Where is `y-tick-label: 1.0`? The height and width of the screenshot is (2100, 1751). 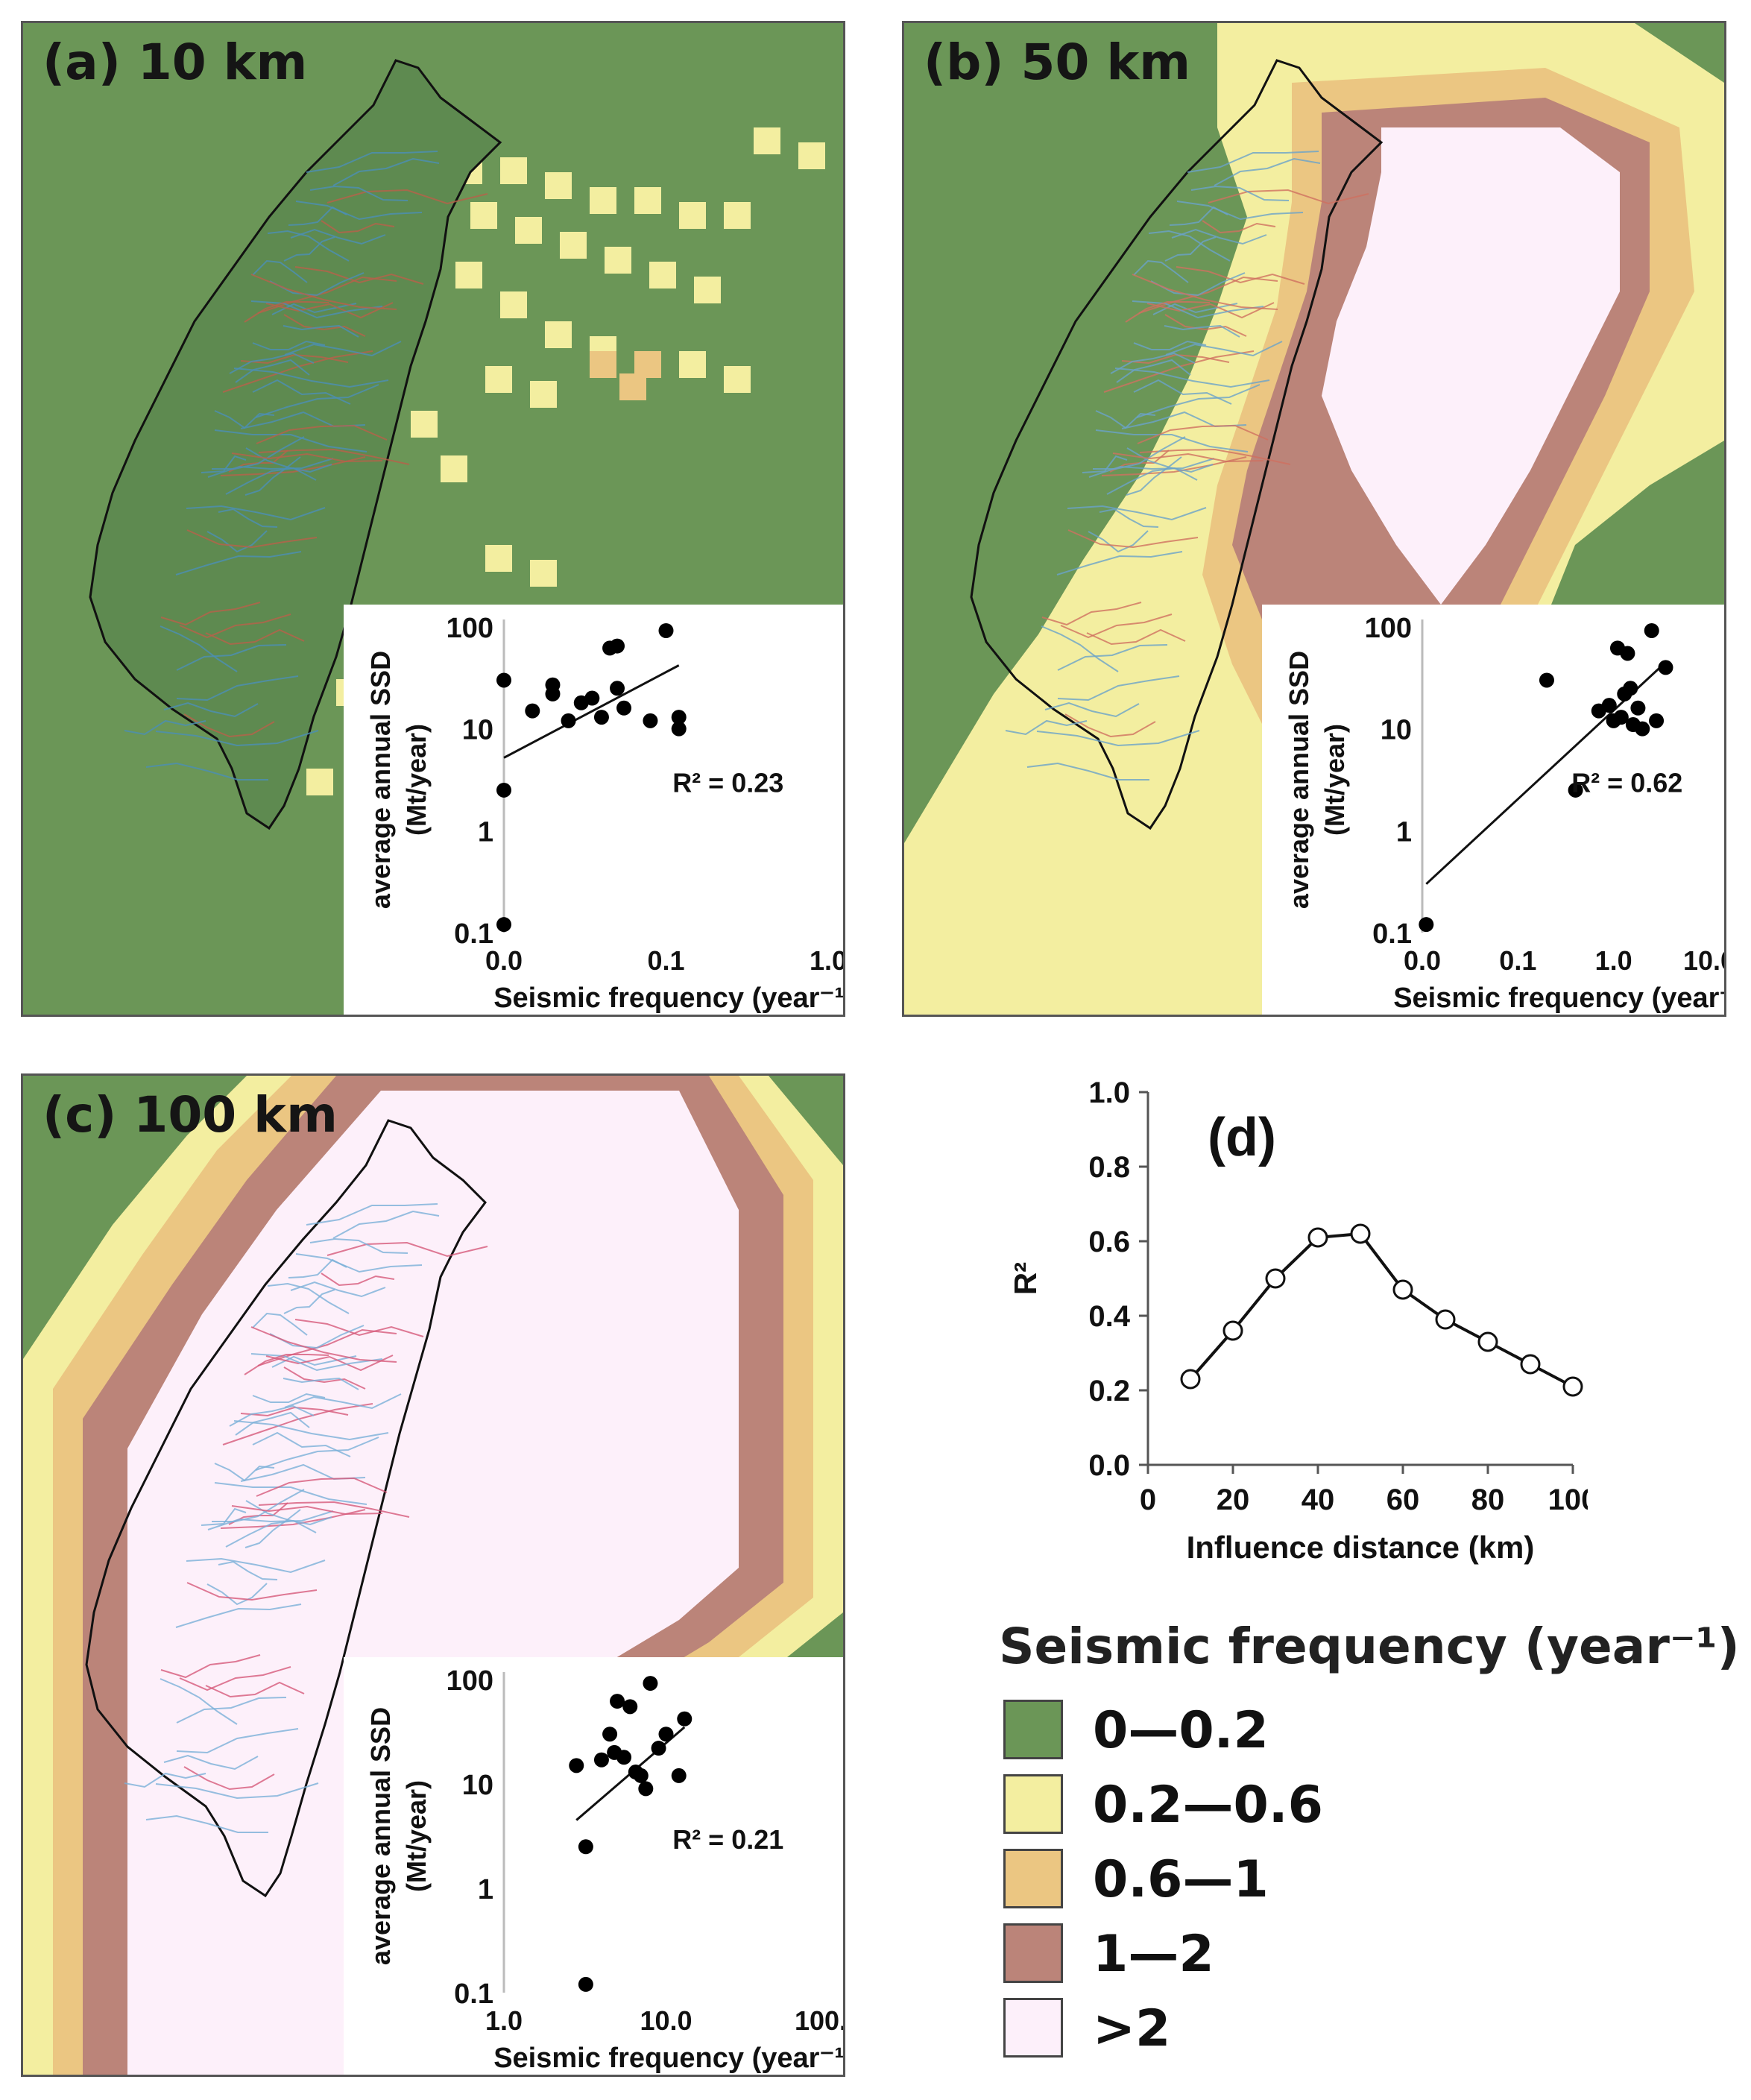
y-tick-label: 1.0 is located at coordinates (1109, 1092).